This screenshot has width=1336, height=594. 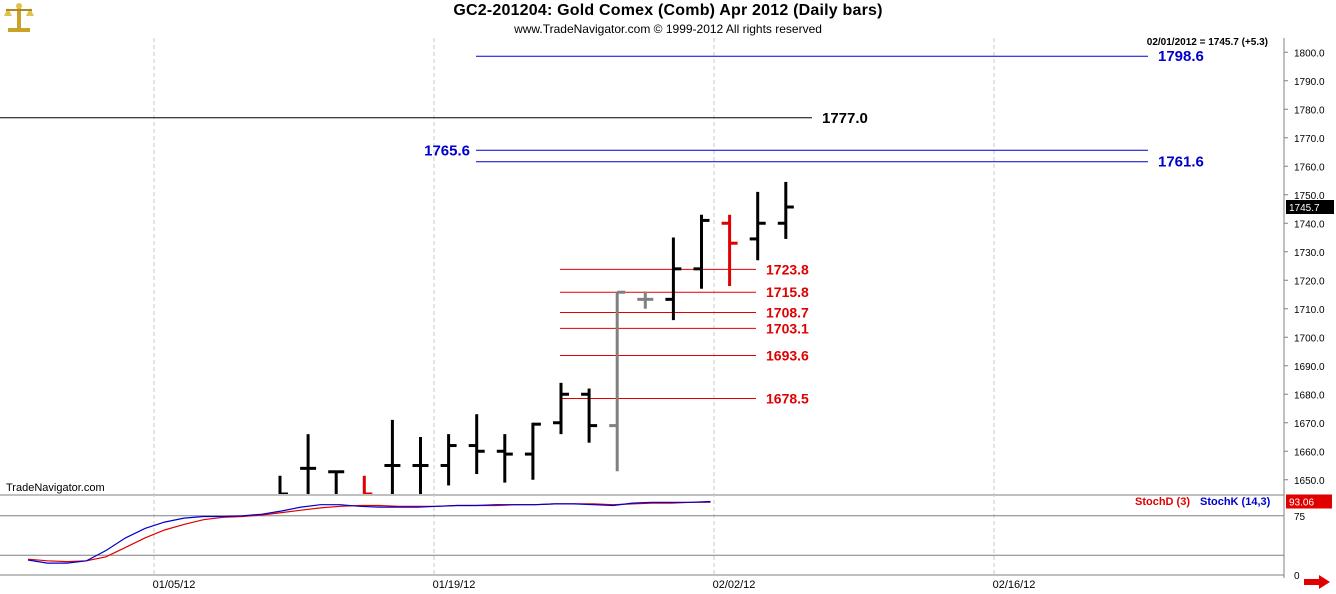 I want to click on last-stoch-flag, so click(x=1309, y=501).